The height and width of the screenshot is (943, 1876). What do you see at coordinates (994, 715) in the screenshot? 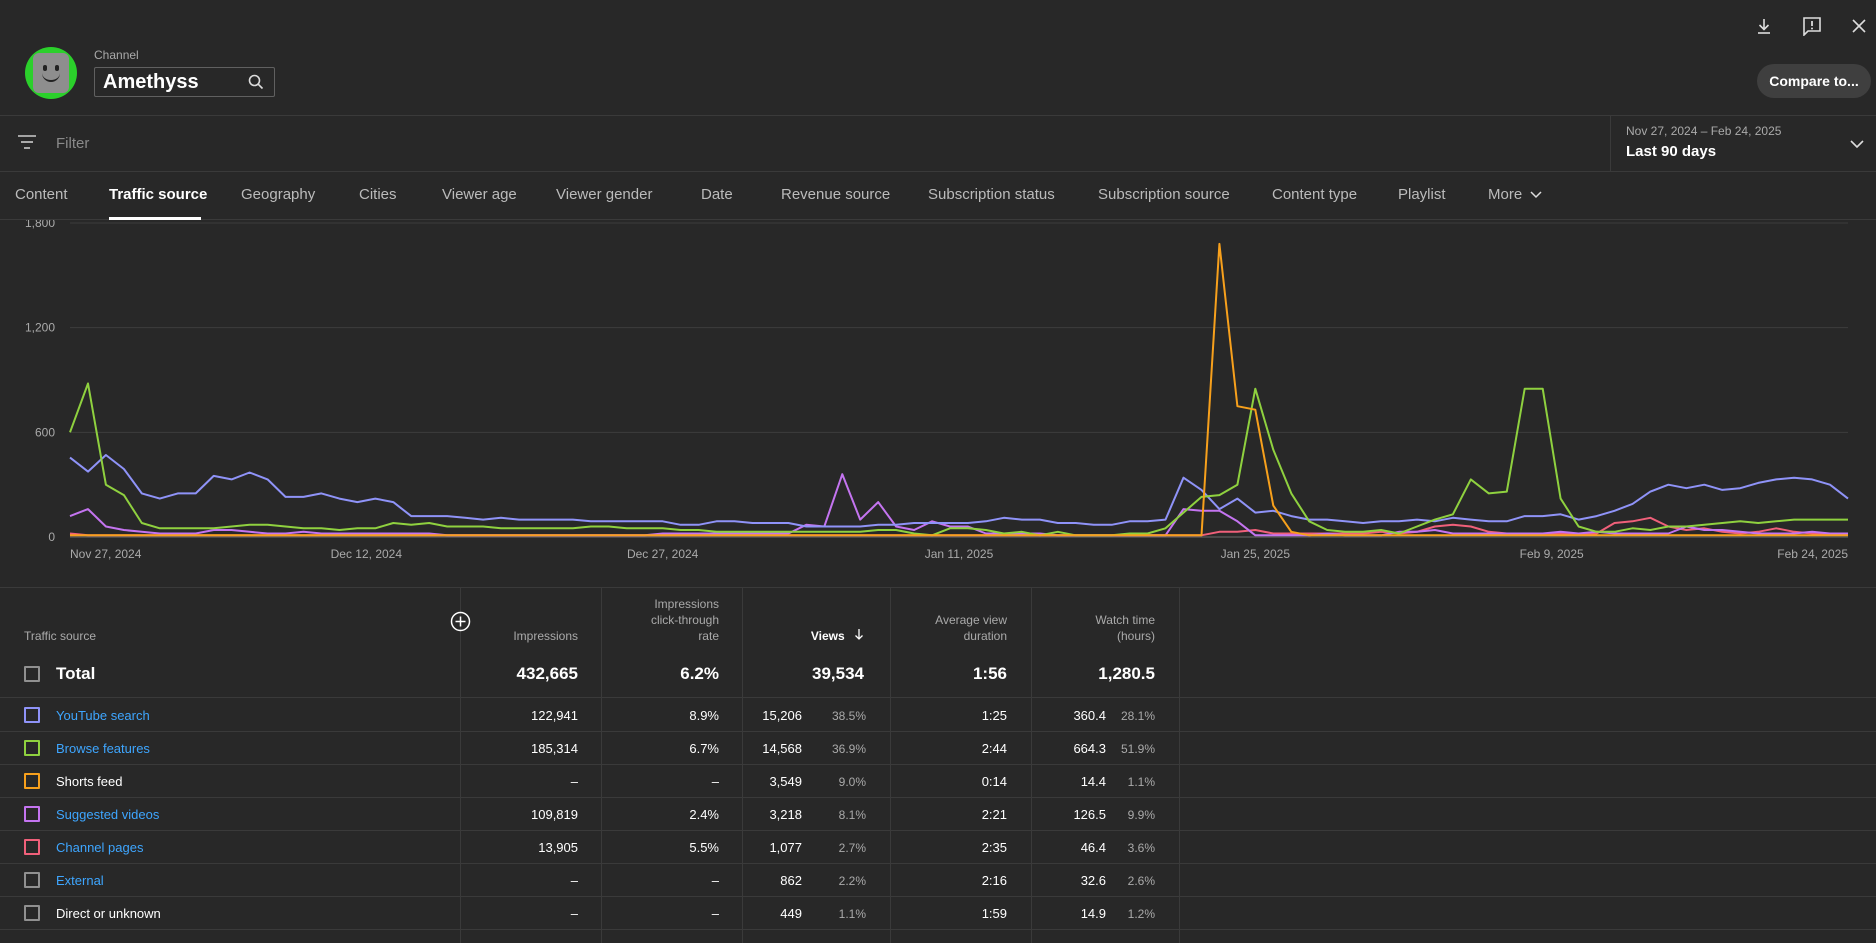
I see `cell-avd: 1:25` at bounding box center [994, 715].